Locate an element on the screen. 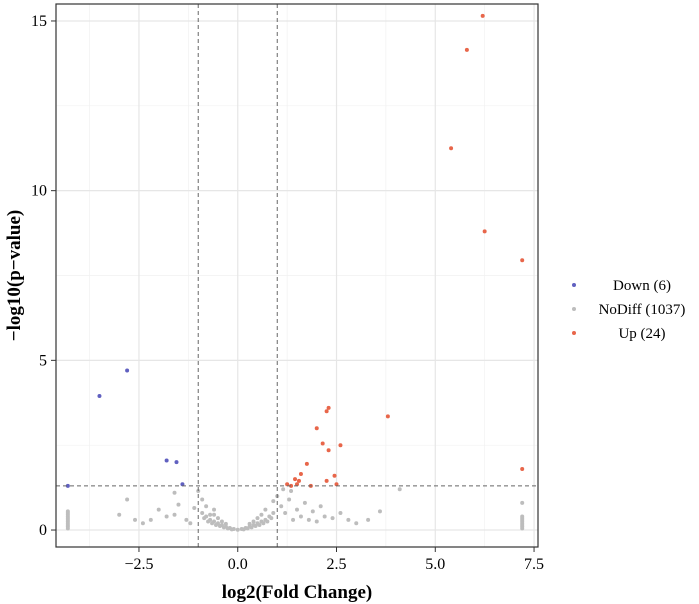  x-tick-label: 2.5 is located at coordinates (337, 564).